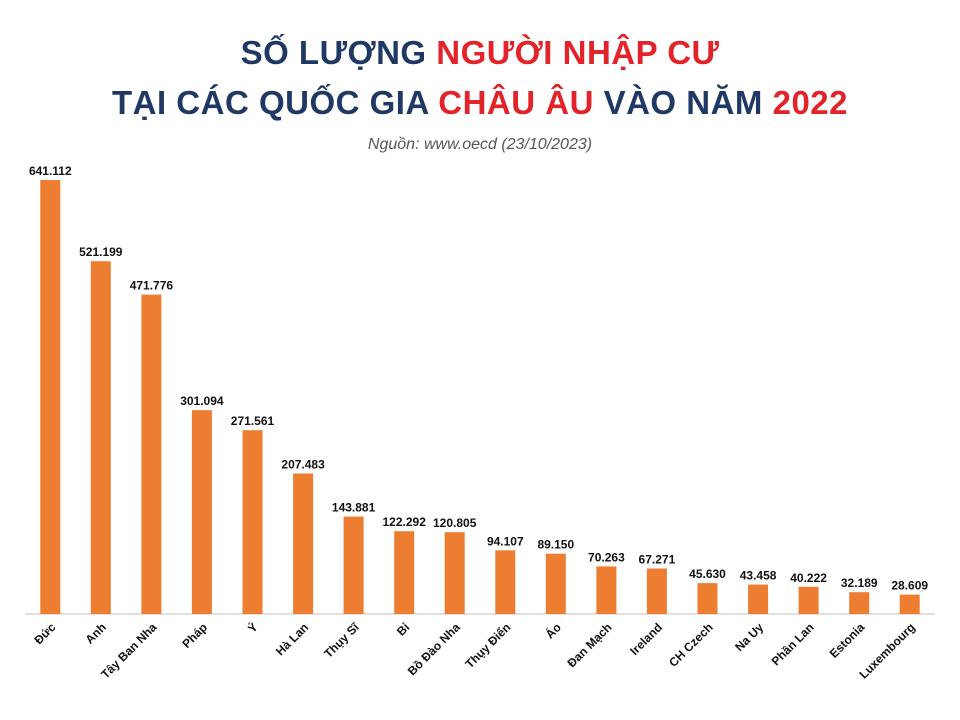 This screenshot has width=960, height=720. I want to click on x-tick-label: Phần Lan, so click(793, 644).